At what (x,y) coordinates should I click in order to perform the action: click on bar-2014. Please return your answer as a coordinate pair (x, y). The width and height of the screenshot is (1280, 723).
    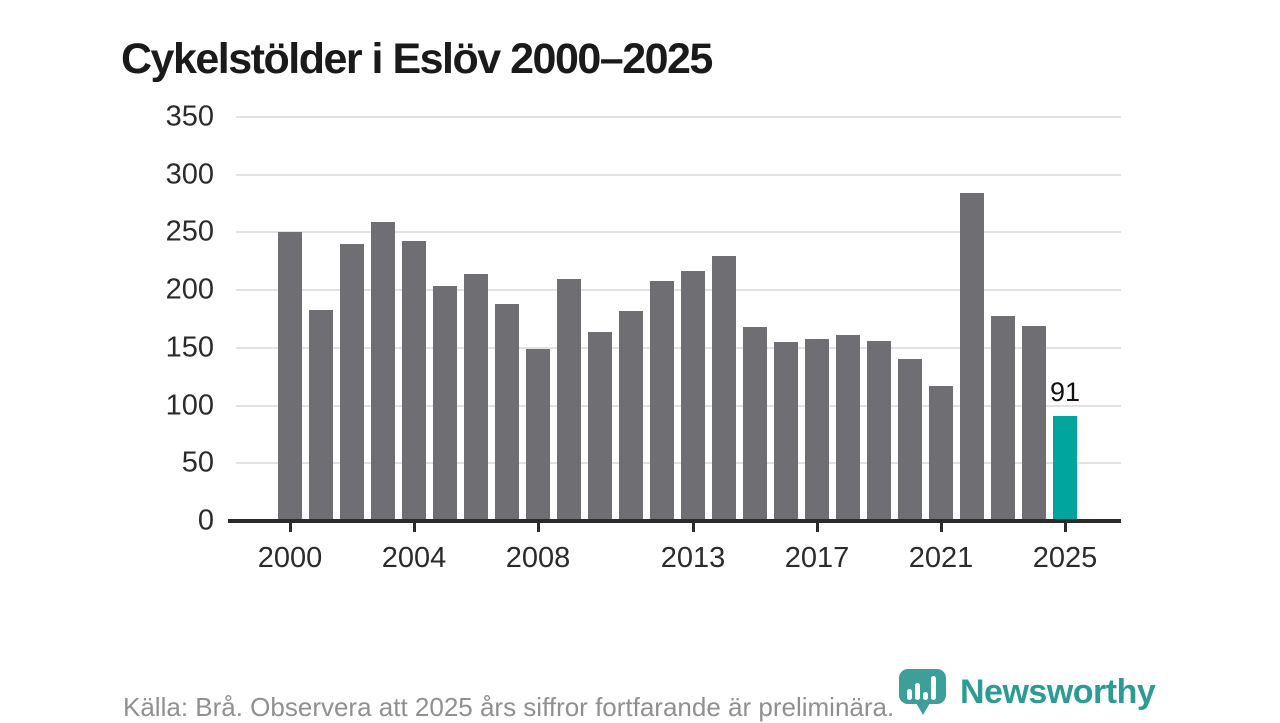
    Looking at the image, I should click on (724, 388).